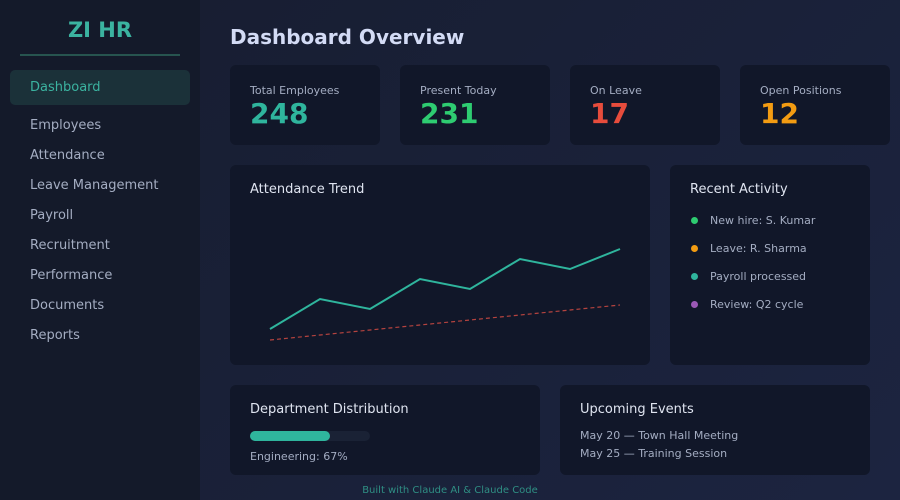 The image size is (900, 500). I want to click on events-panel, so click(715, 430).